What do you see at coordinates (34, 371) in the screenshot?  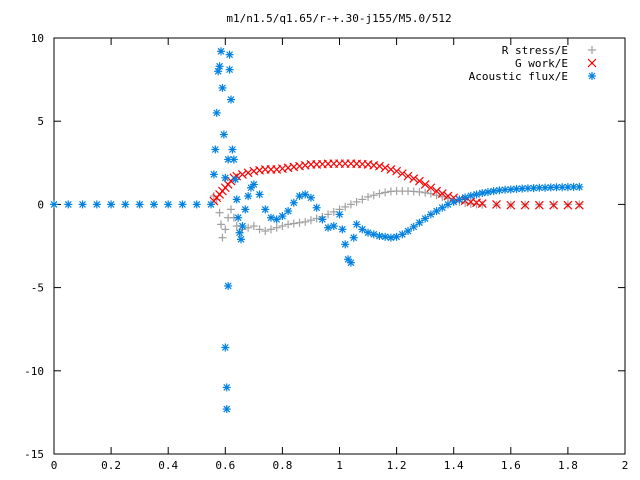 I see `y-tick-label: -10` at bounding box center [34, 371].